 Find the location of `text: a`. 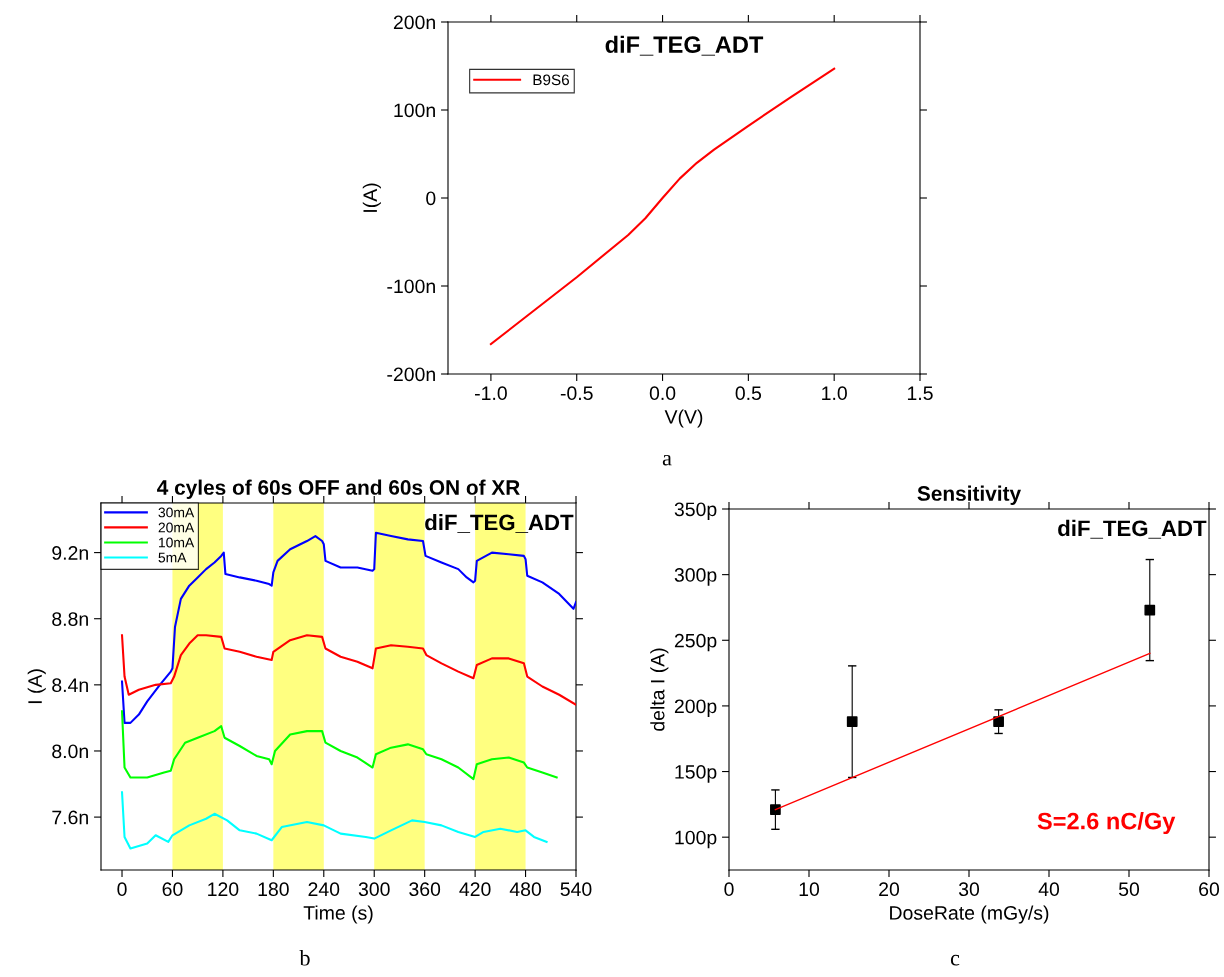

text: a is located at coordinates (667, 460).